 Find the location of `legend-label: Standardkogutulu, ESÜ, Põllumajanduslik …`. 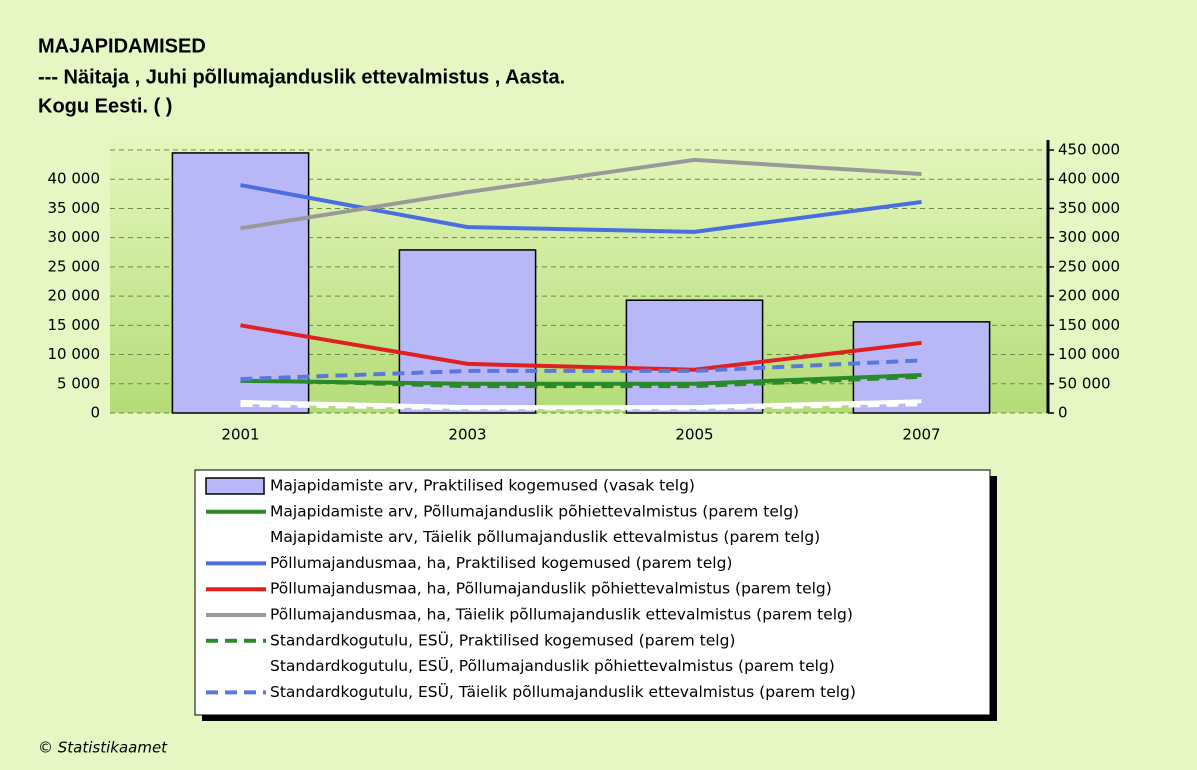

legend-label: Standardkogutulu, ESÜ, Põllumajanduslik … is located at coordinates (552, 665).